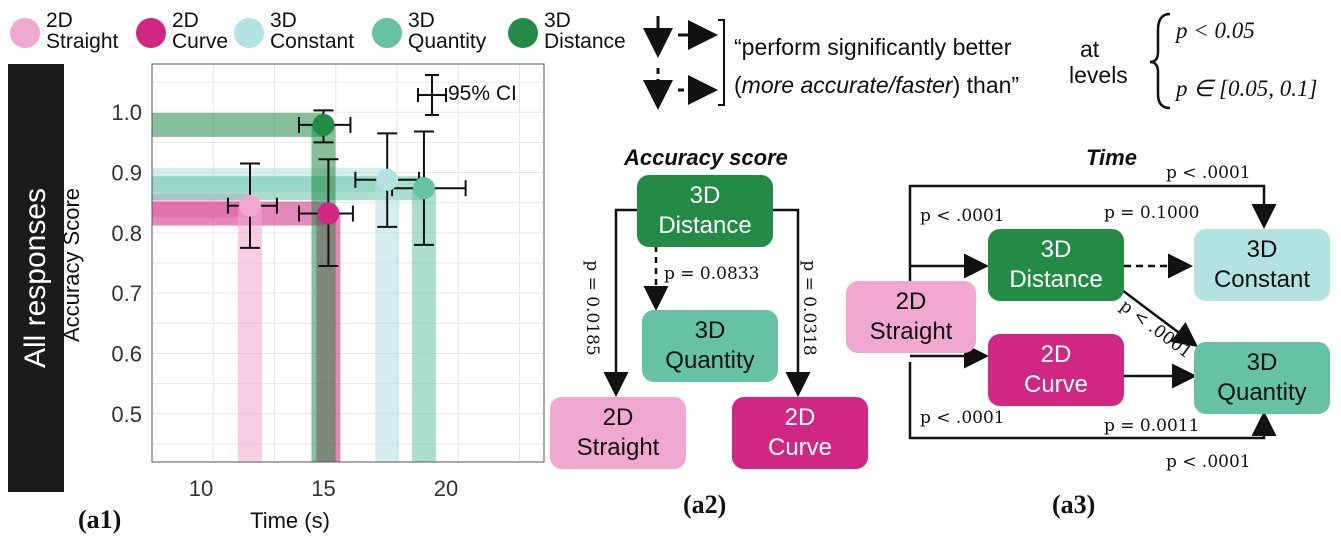 The width and height of the screenshot is (1341, 537). What do you see at coordinates (1056, 265) in the screenshot?
I see `time-box-3d-distance: 3D Distance` at bounding box center [1056, 265].